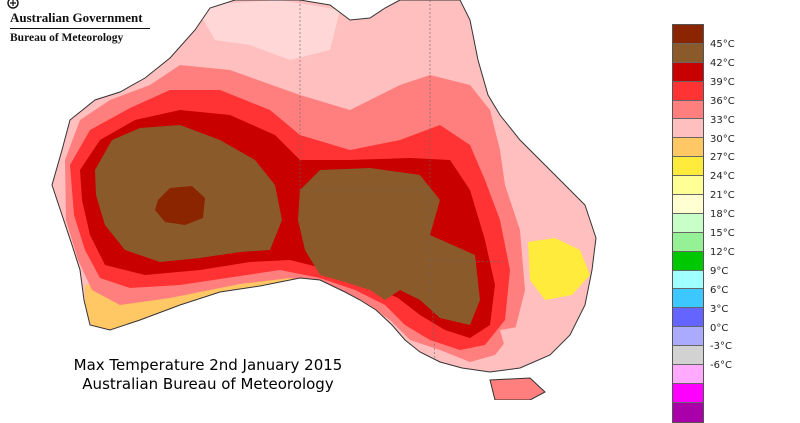  I want to click on legend-tick-label: 18°C, so click(722, 215).